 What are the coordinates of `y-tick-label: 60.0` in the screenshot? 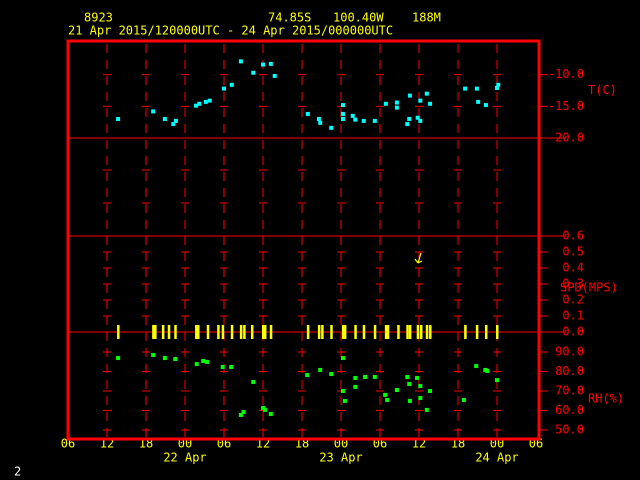 It's located at (569, 410).